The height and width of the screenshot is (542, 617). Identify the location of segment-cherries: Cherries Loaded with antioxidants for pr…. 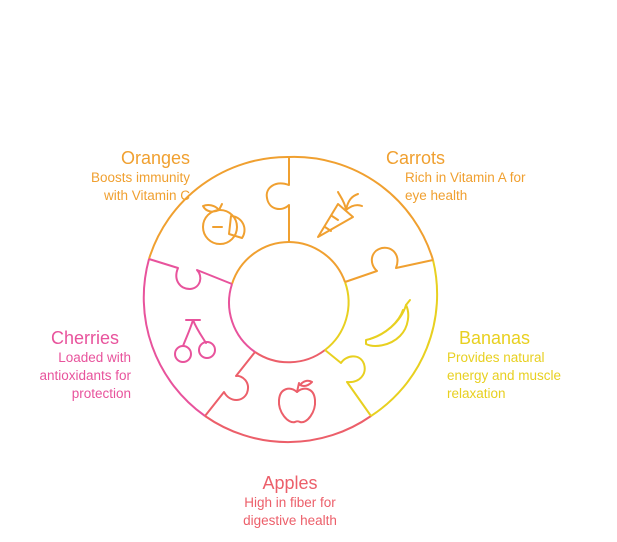
(70, 365).